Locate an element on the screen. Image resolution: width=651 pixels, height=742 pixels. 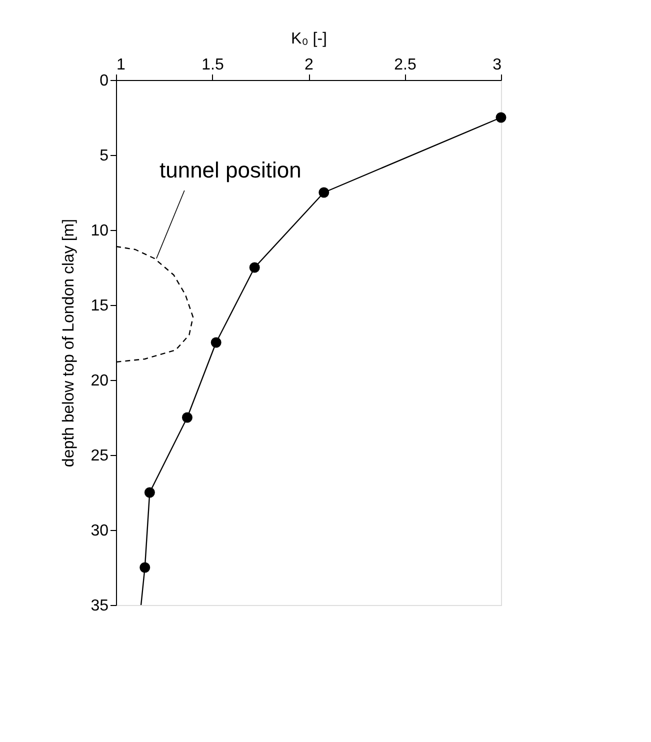
y-tick-label: 10 is located at coordinates (99, 231).